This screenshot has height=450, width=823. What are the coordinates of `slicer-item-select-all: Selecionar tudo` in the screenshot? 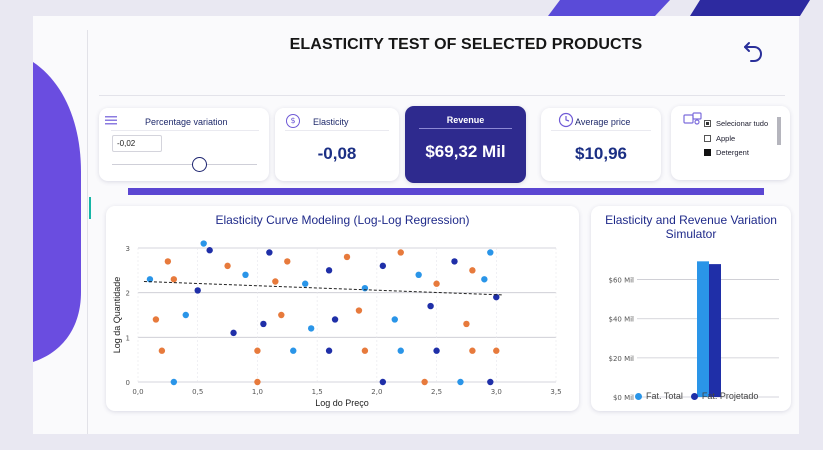 It's located at (736, 123).